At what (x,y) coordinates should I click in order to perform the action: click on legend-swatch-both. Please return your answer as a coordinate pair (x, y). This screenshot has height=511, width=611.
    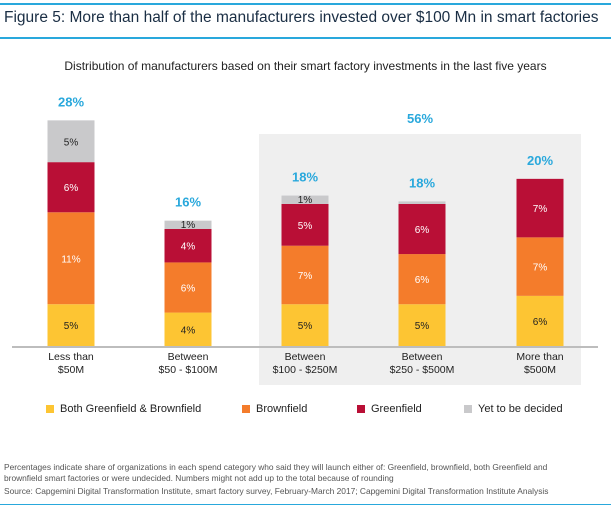
    Looking at the image, I should click on (50, 409).